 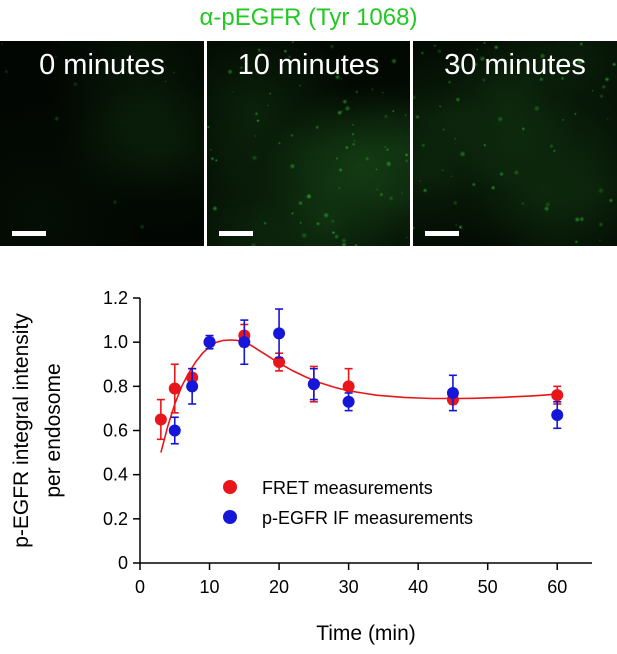 What do you see at coordinates (557, 587) in the screenshot?
I see `x-tick-label: 60` at bounding box center [557, 587].